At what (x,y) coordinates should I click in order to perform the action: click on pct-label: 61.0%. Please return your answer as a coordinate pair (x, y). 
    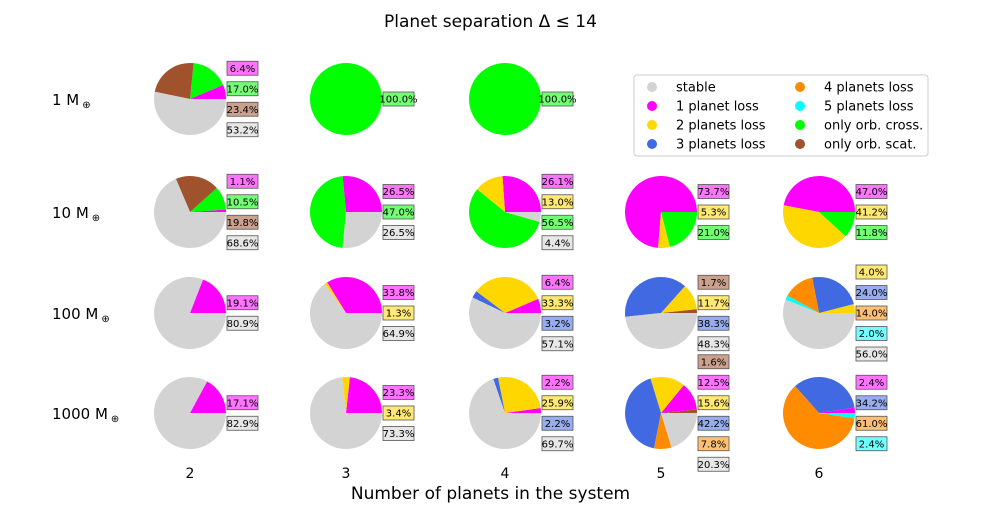
    Looking at the image, I should click on (872, 424).